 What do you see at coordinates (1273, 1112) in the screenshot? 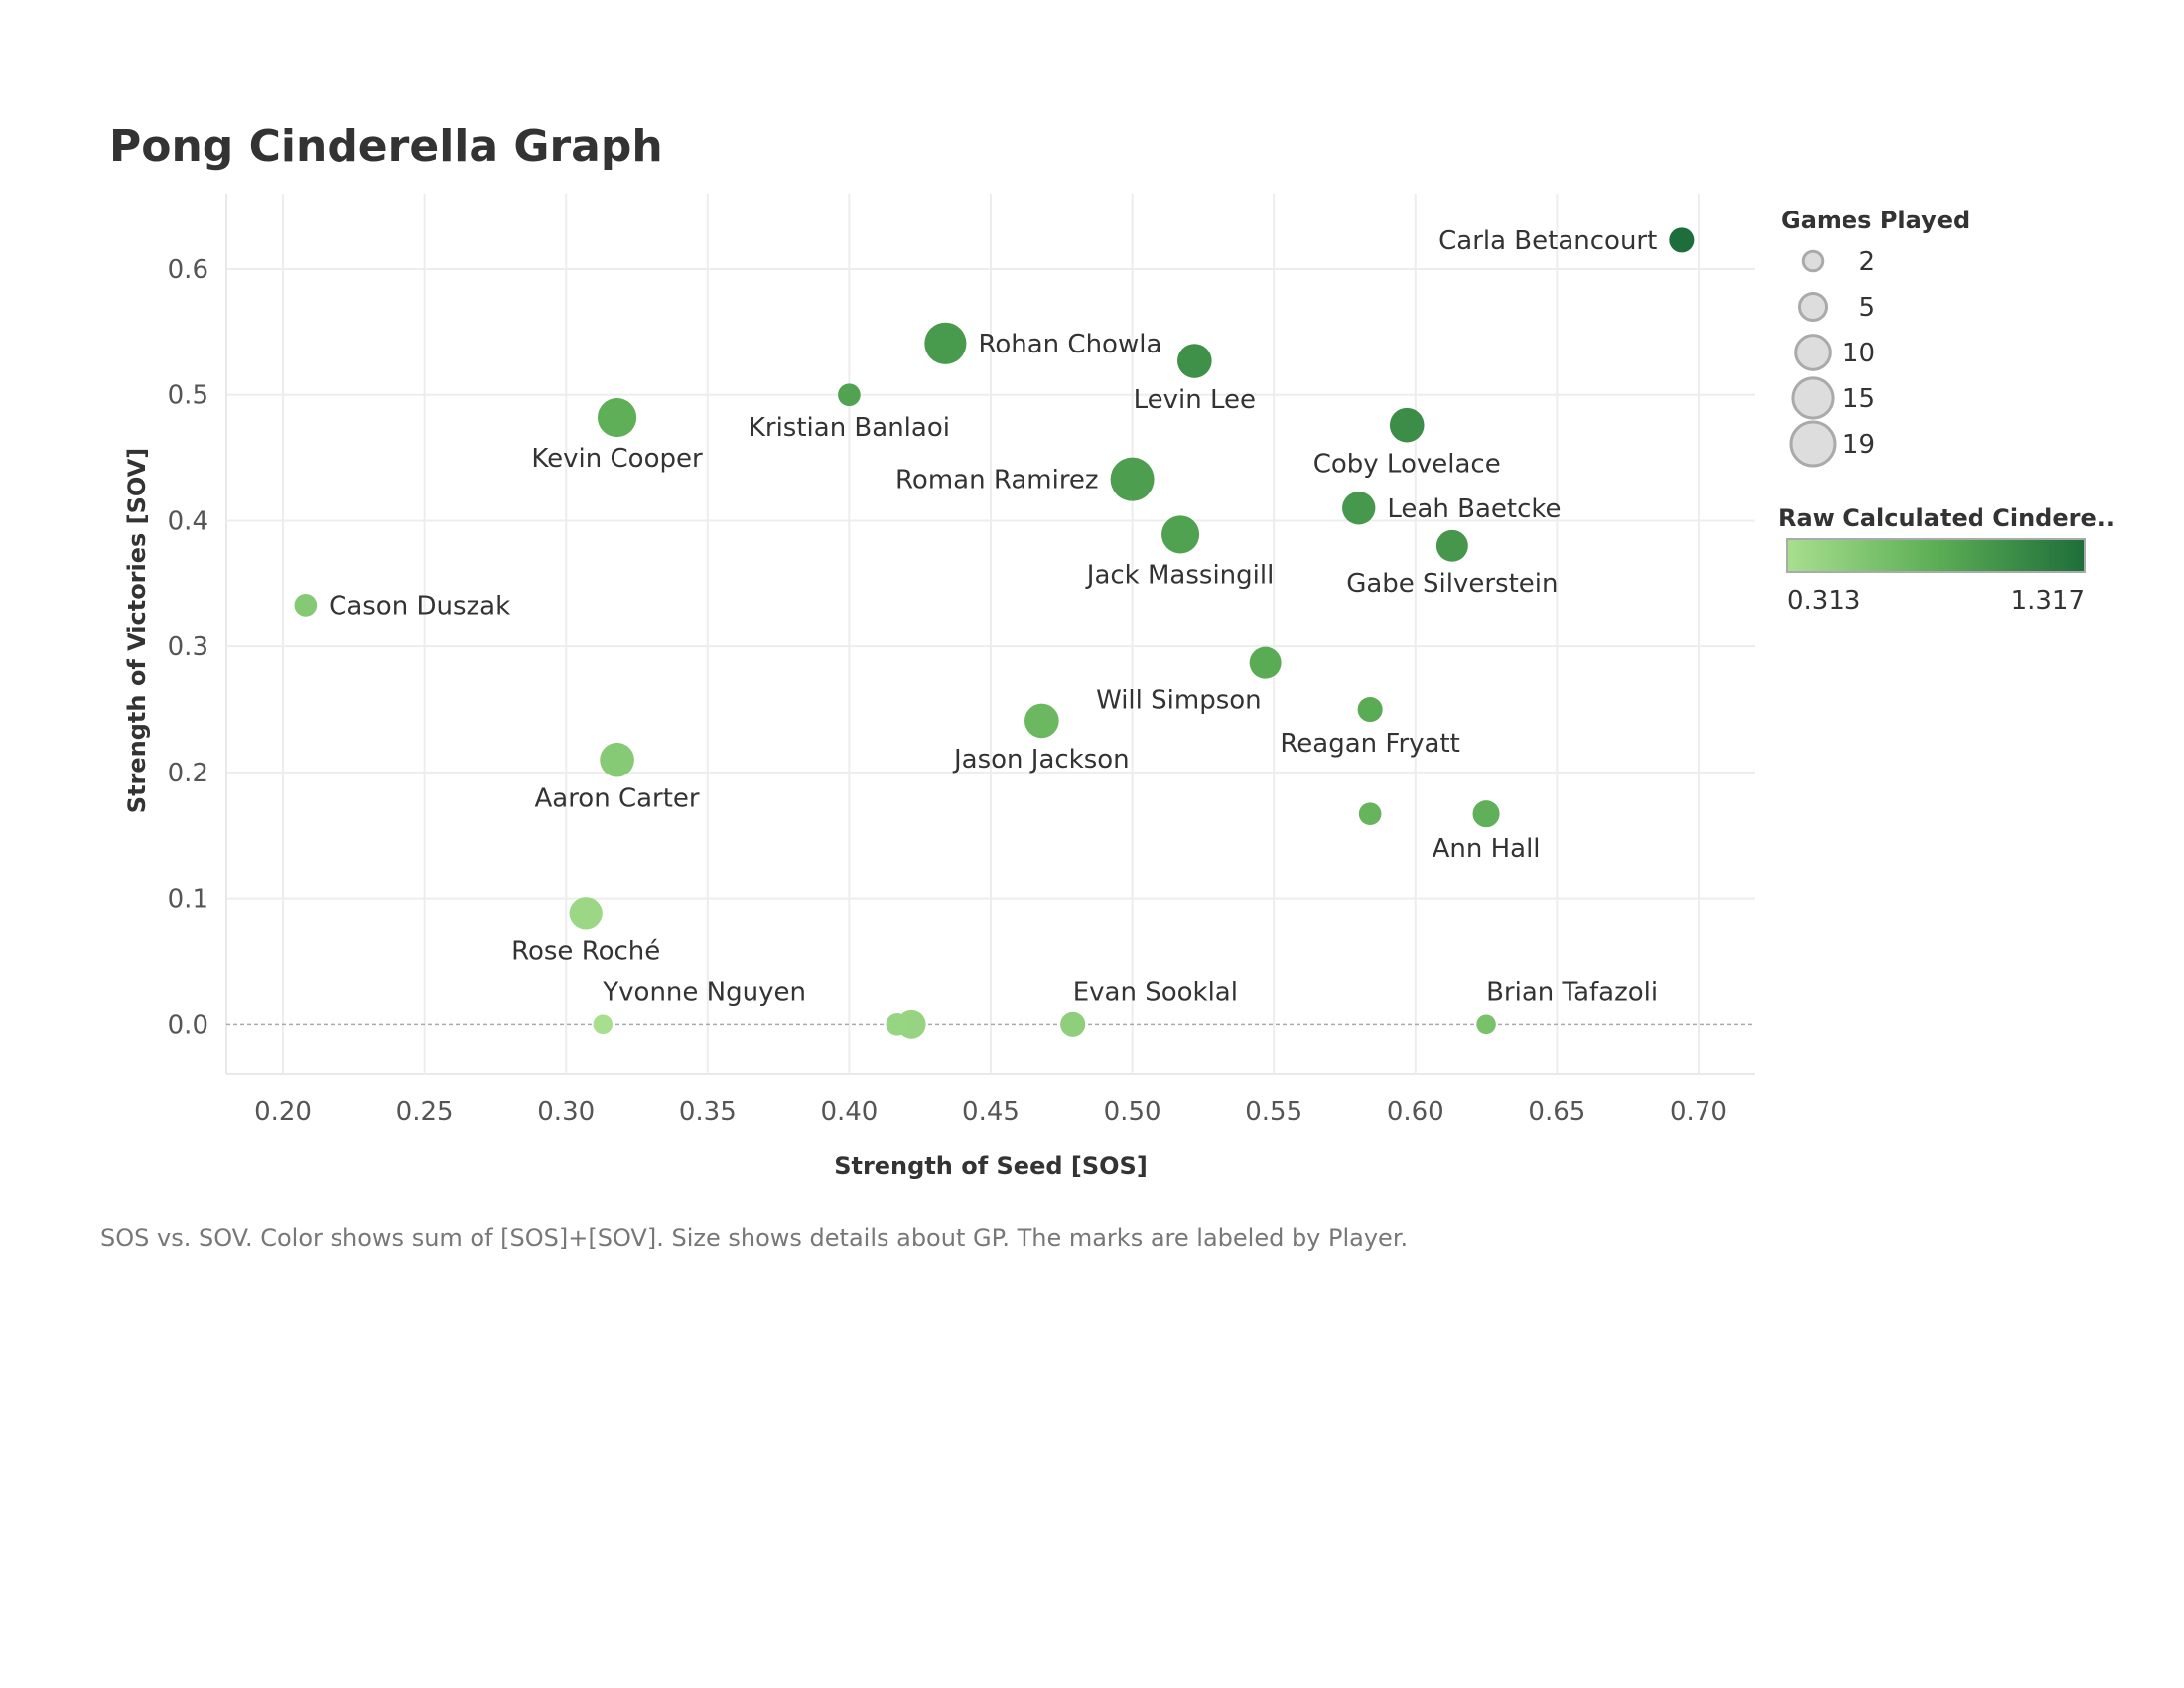
I see `x-tick-label: 0.55` at bounding box center [1273, 1112].